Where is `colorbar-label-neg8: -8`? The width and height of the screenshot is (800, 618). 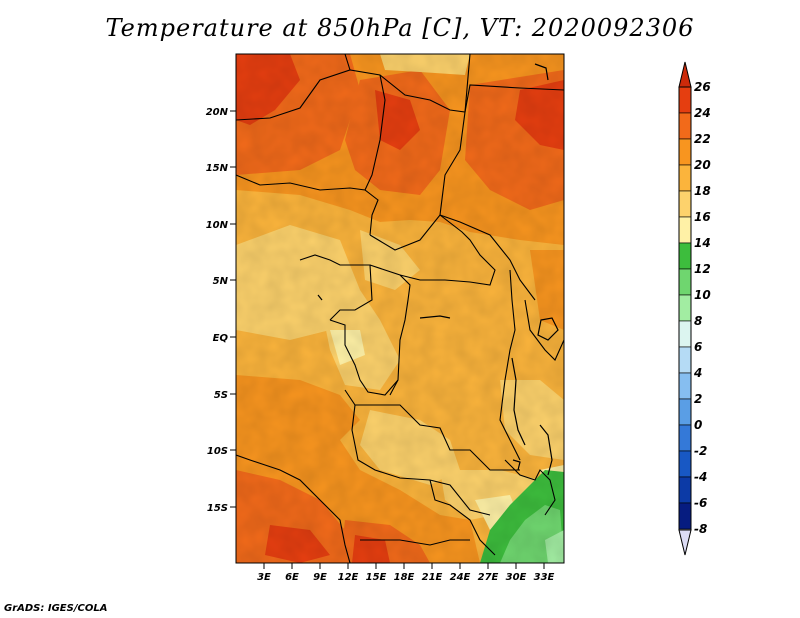
colorbar-label-neg8: -8 is located at coordinates (700, 529).